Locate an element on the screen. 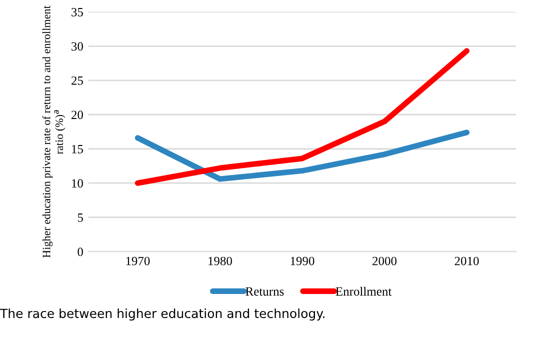 This screenshot has height=340, width=552. y-tick-label: 35 is located at coordinates (77, 12).